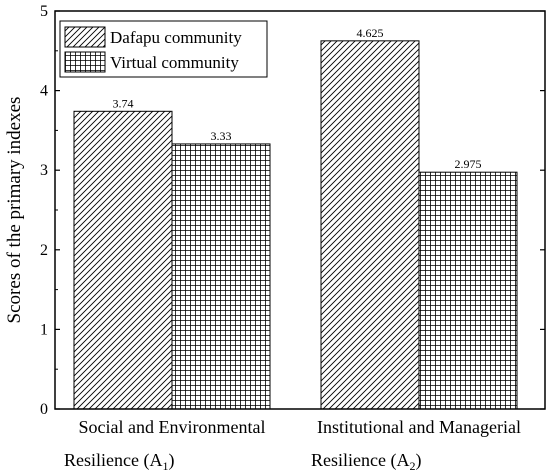 The height and width of the screenshot is (473, 550). What do you see at coordinates (44, 91) in the screenshot?
I see `y-tick-label: 4` at bounding box center [44, 91].